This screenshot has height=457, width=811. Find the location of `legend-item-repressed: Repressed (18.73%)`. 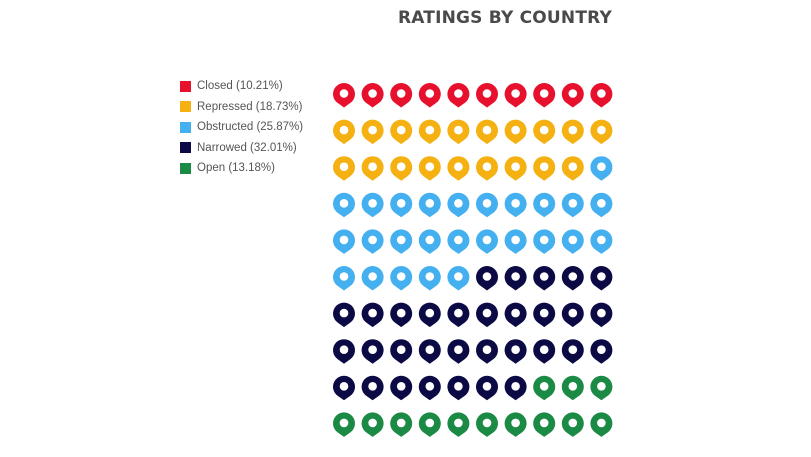

legend-item-repressed: Repressed (18.73%) is located at coordinates (241, 107).